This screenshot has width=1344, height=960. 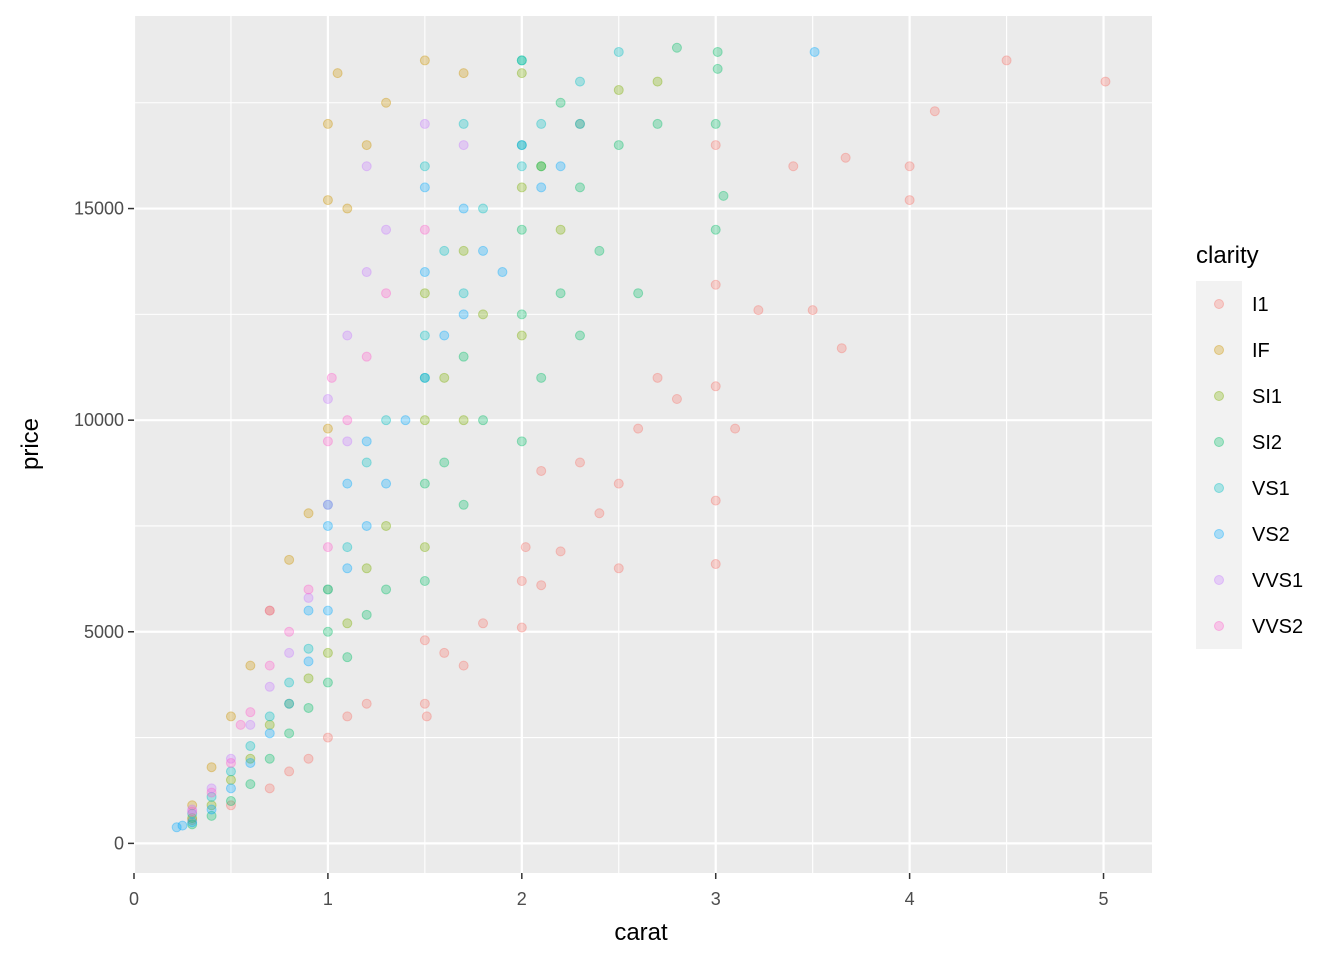 What do you see at coordinates (1248, 397) in the screenshot?
I see `legend-item-si1: SI1` at bounding box center [1248, 397].